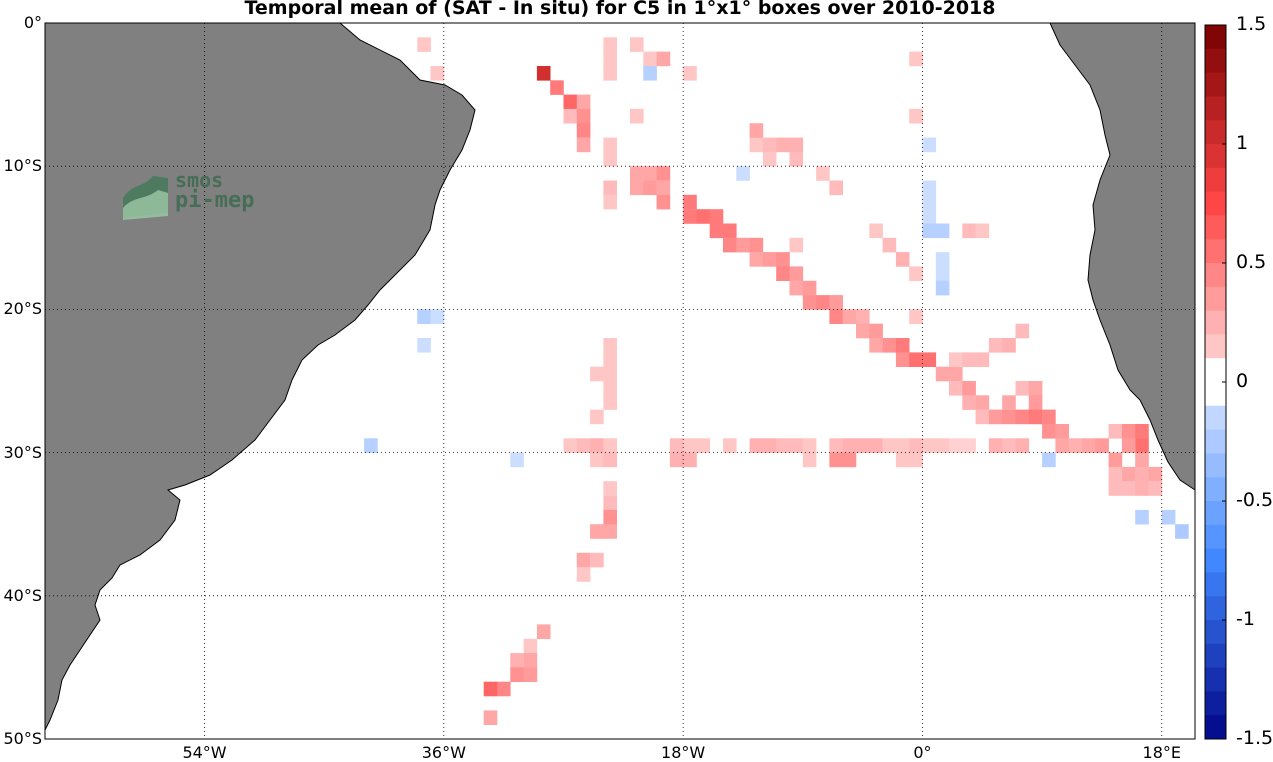  Describe the element at coordinates (22, 309) in the screenshot. I see `lat-tick-label: 20°S` at that location.